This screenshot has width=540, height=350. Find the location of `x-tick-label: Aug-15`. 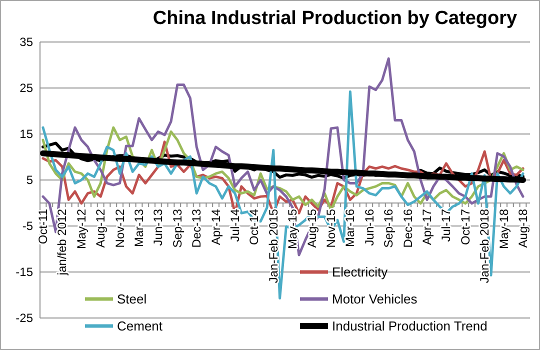

x-tick-label: Aug-15 is located at coordinates (311, 228).